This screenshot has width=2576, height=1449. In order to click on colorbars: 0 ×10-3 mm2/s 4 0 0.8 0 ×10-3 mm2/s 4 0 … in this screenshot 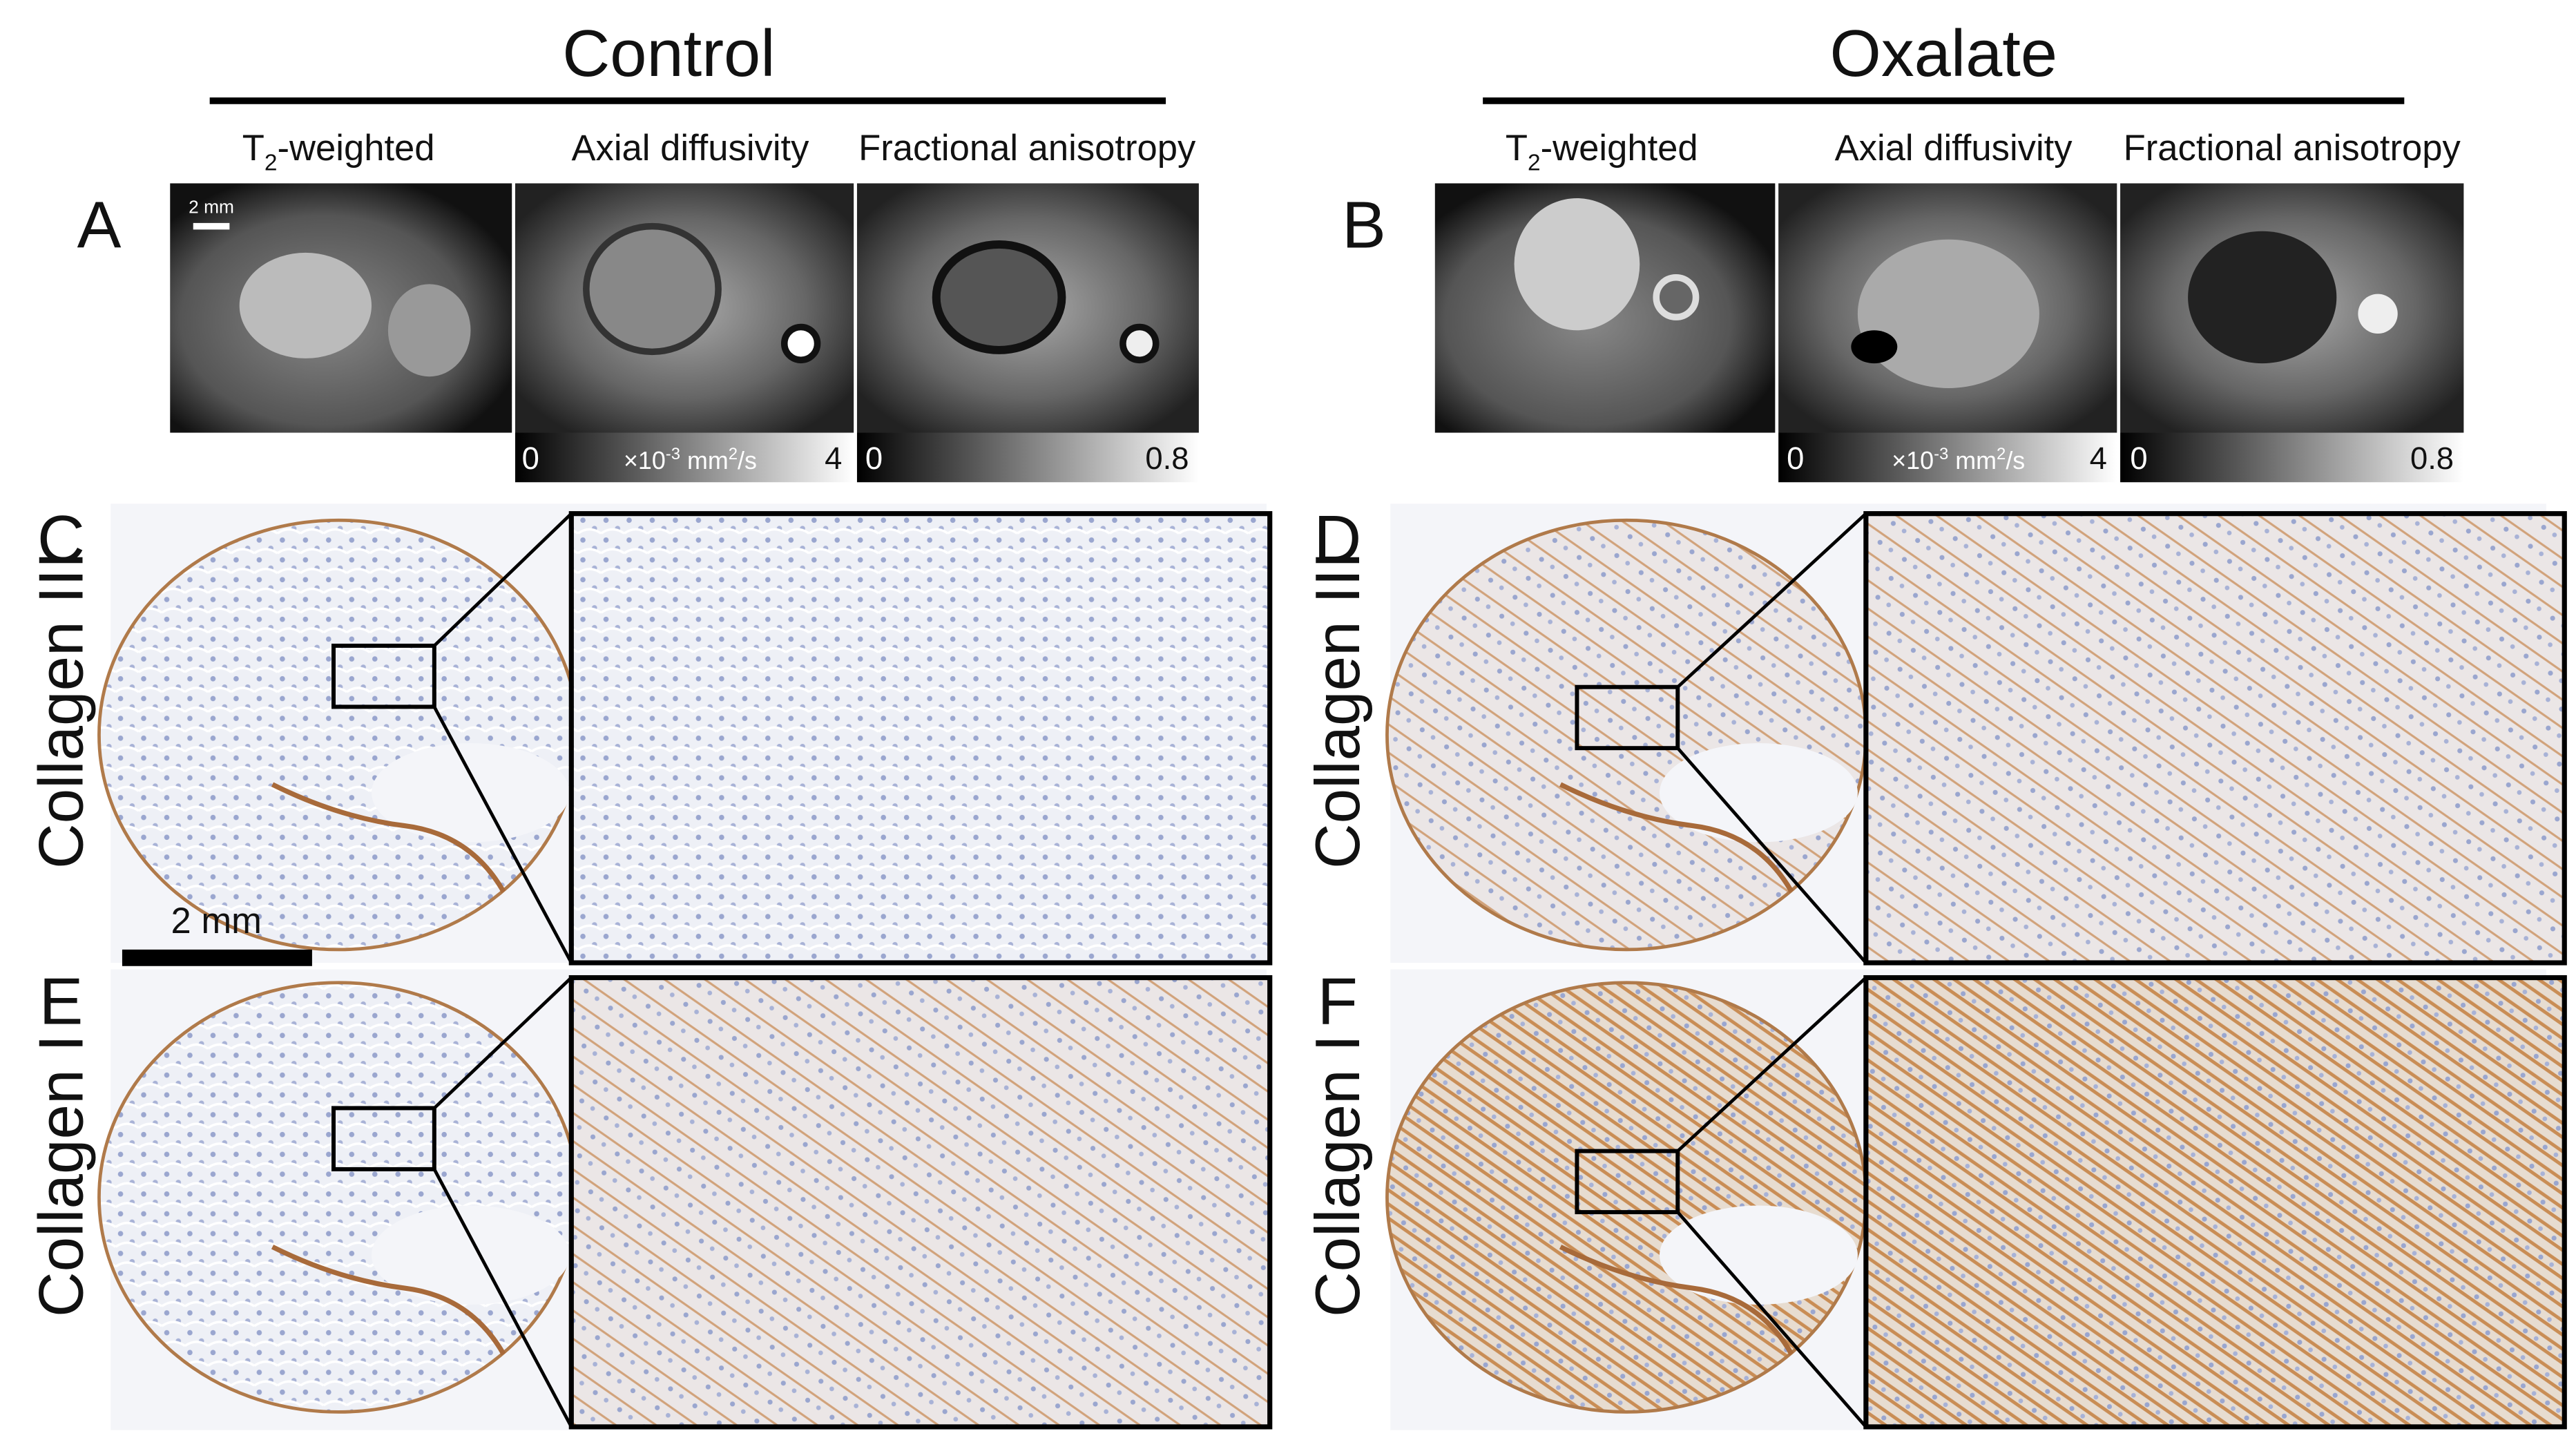, I will do `click(1489, 457)`.